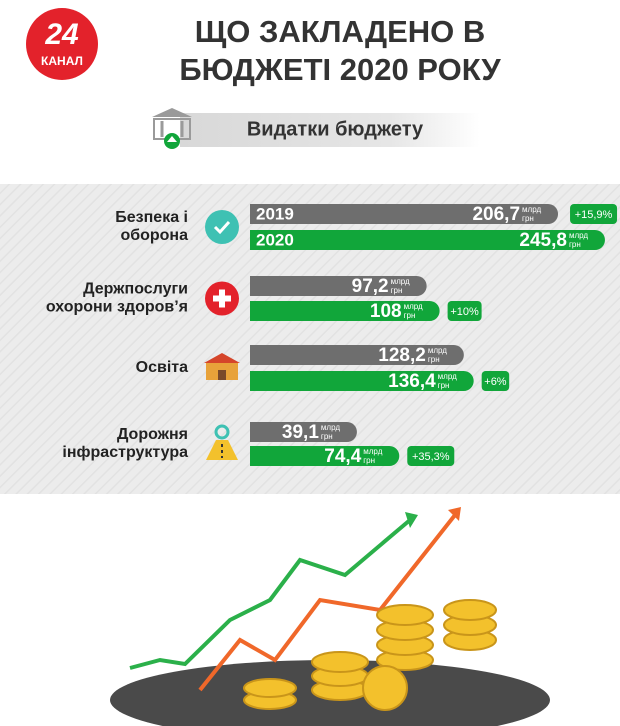 The image size is (620, 726). I want to click on bank-icon, so click(172, 128).